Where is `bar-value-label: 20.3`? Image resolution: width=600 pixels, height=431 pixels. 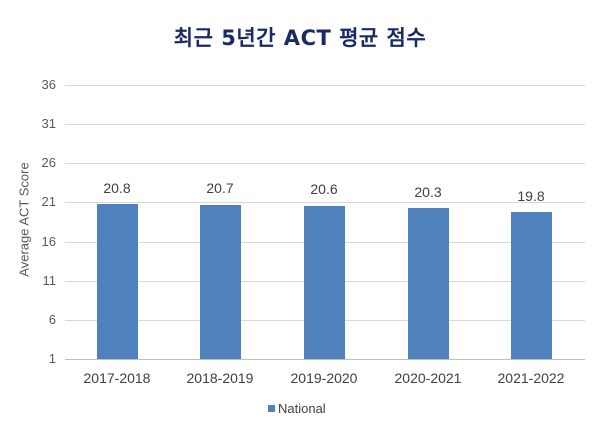 bar-value-label: 20.3 is located at coordinates (428, 192).